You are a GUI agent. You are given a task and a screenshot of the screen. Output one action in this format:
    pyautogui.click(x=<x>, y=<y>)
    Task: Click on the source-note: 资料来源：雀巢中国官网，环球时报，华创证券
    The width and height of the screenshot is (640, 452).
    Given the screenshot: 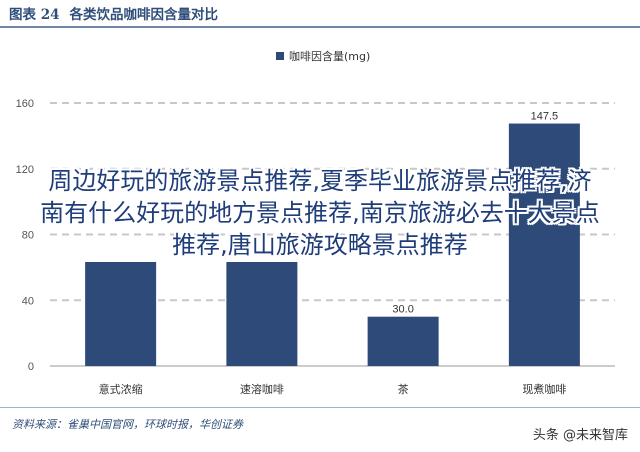 What is the action you would take?
    pyautogui.click(x=127, y=424)
    